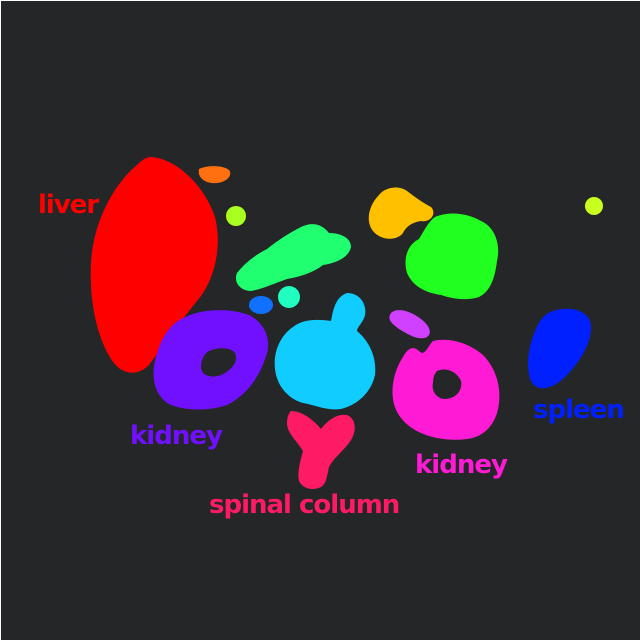 The width and height of the screenshot is (641, 641). I want to click on spinal-column-region, so click(321, 450).